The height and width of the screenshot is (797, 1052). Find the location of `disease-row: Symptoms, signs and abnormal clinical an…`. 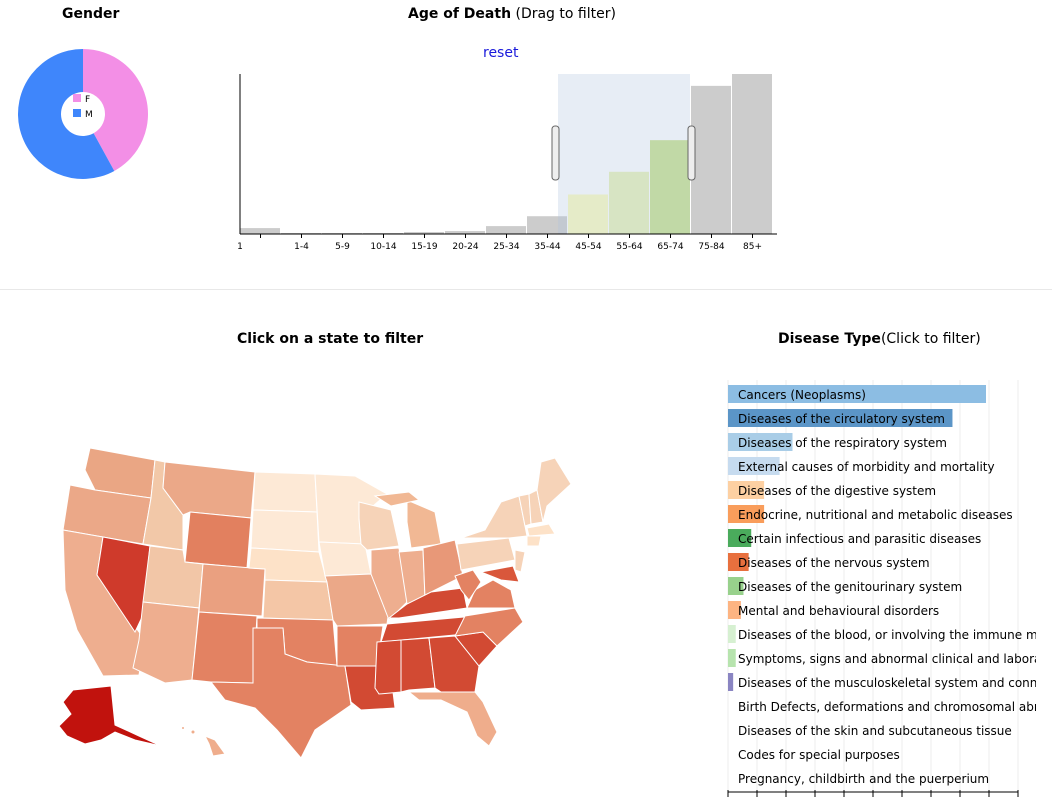

disease-row: Symptoms, signs and abnormal clinical an… is located at coordinates (890, 658).